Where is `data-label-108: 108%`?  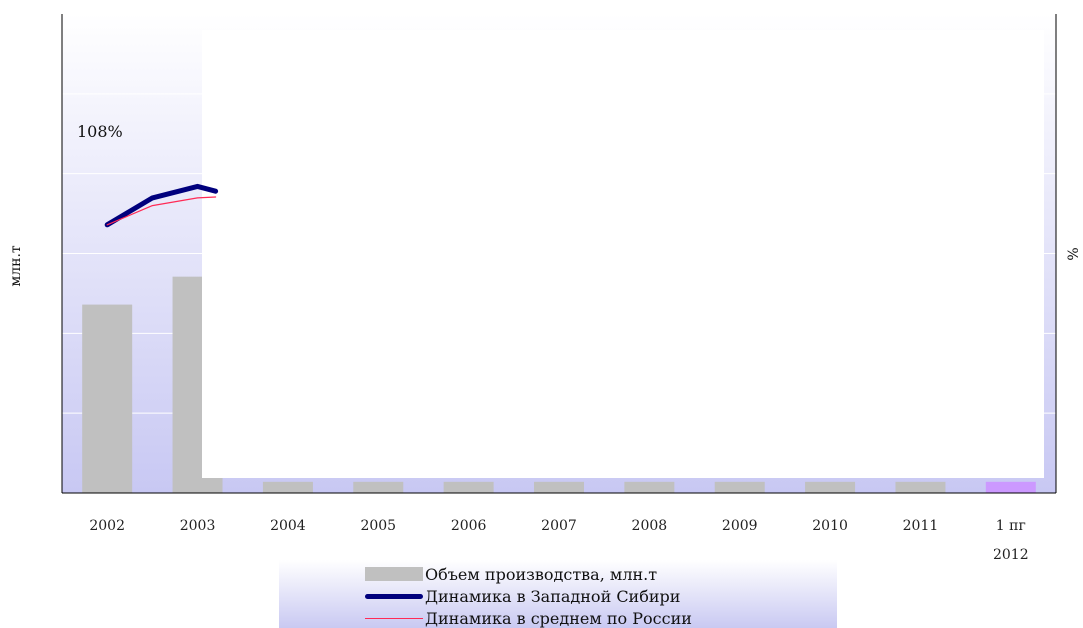 data-label-108: 108% is located at coordinates (100, 131).